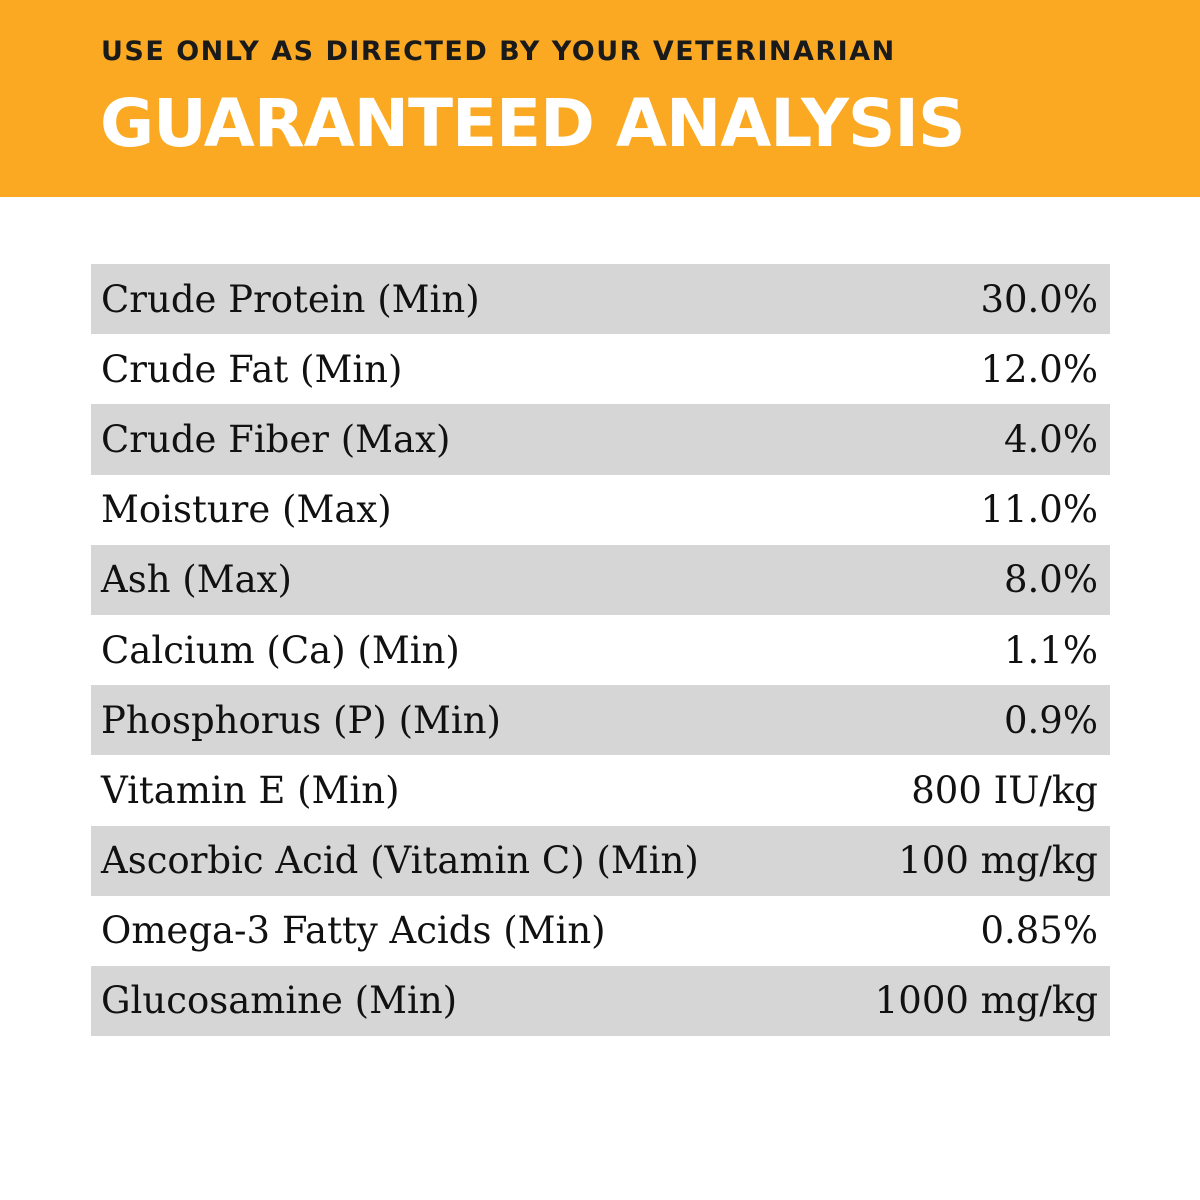 The image size is (1200, 1200). Describe the element at coordinates (246, 510) in the screenshot. I see `nutrient-label: Moisture (Max)` at that location.